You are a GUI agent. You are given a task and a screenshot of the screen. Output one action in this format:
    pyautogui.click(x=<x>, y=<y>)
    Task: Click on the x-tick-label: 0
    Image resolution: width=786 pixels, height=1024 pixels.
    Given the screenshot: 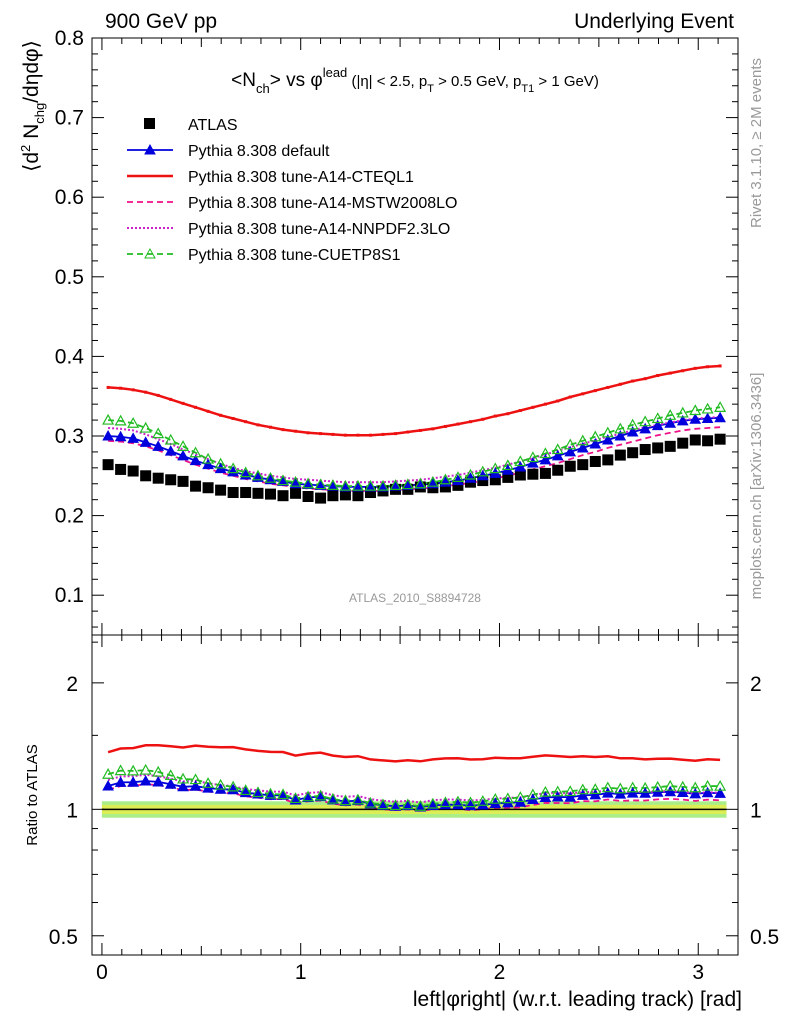 What is the action you would take?
    pyautogui.click(x=102, y=972)
    